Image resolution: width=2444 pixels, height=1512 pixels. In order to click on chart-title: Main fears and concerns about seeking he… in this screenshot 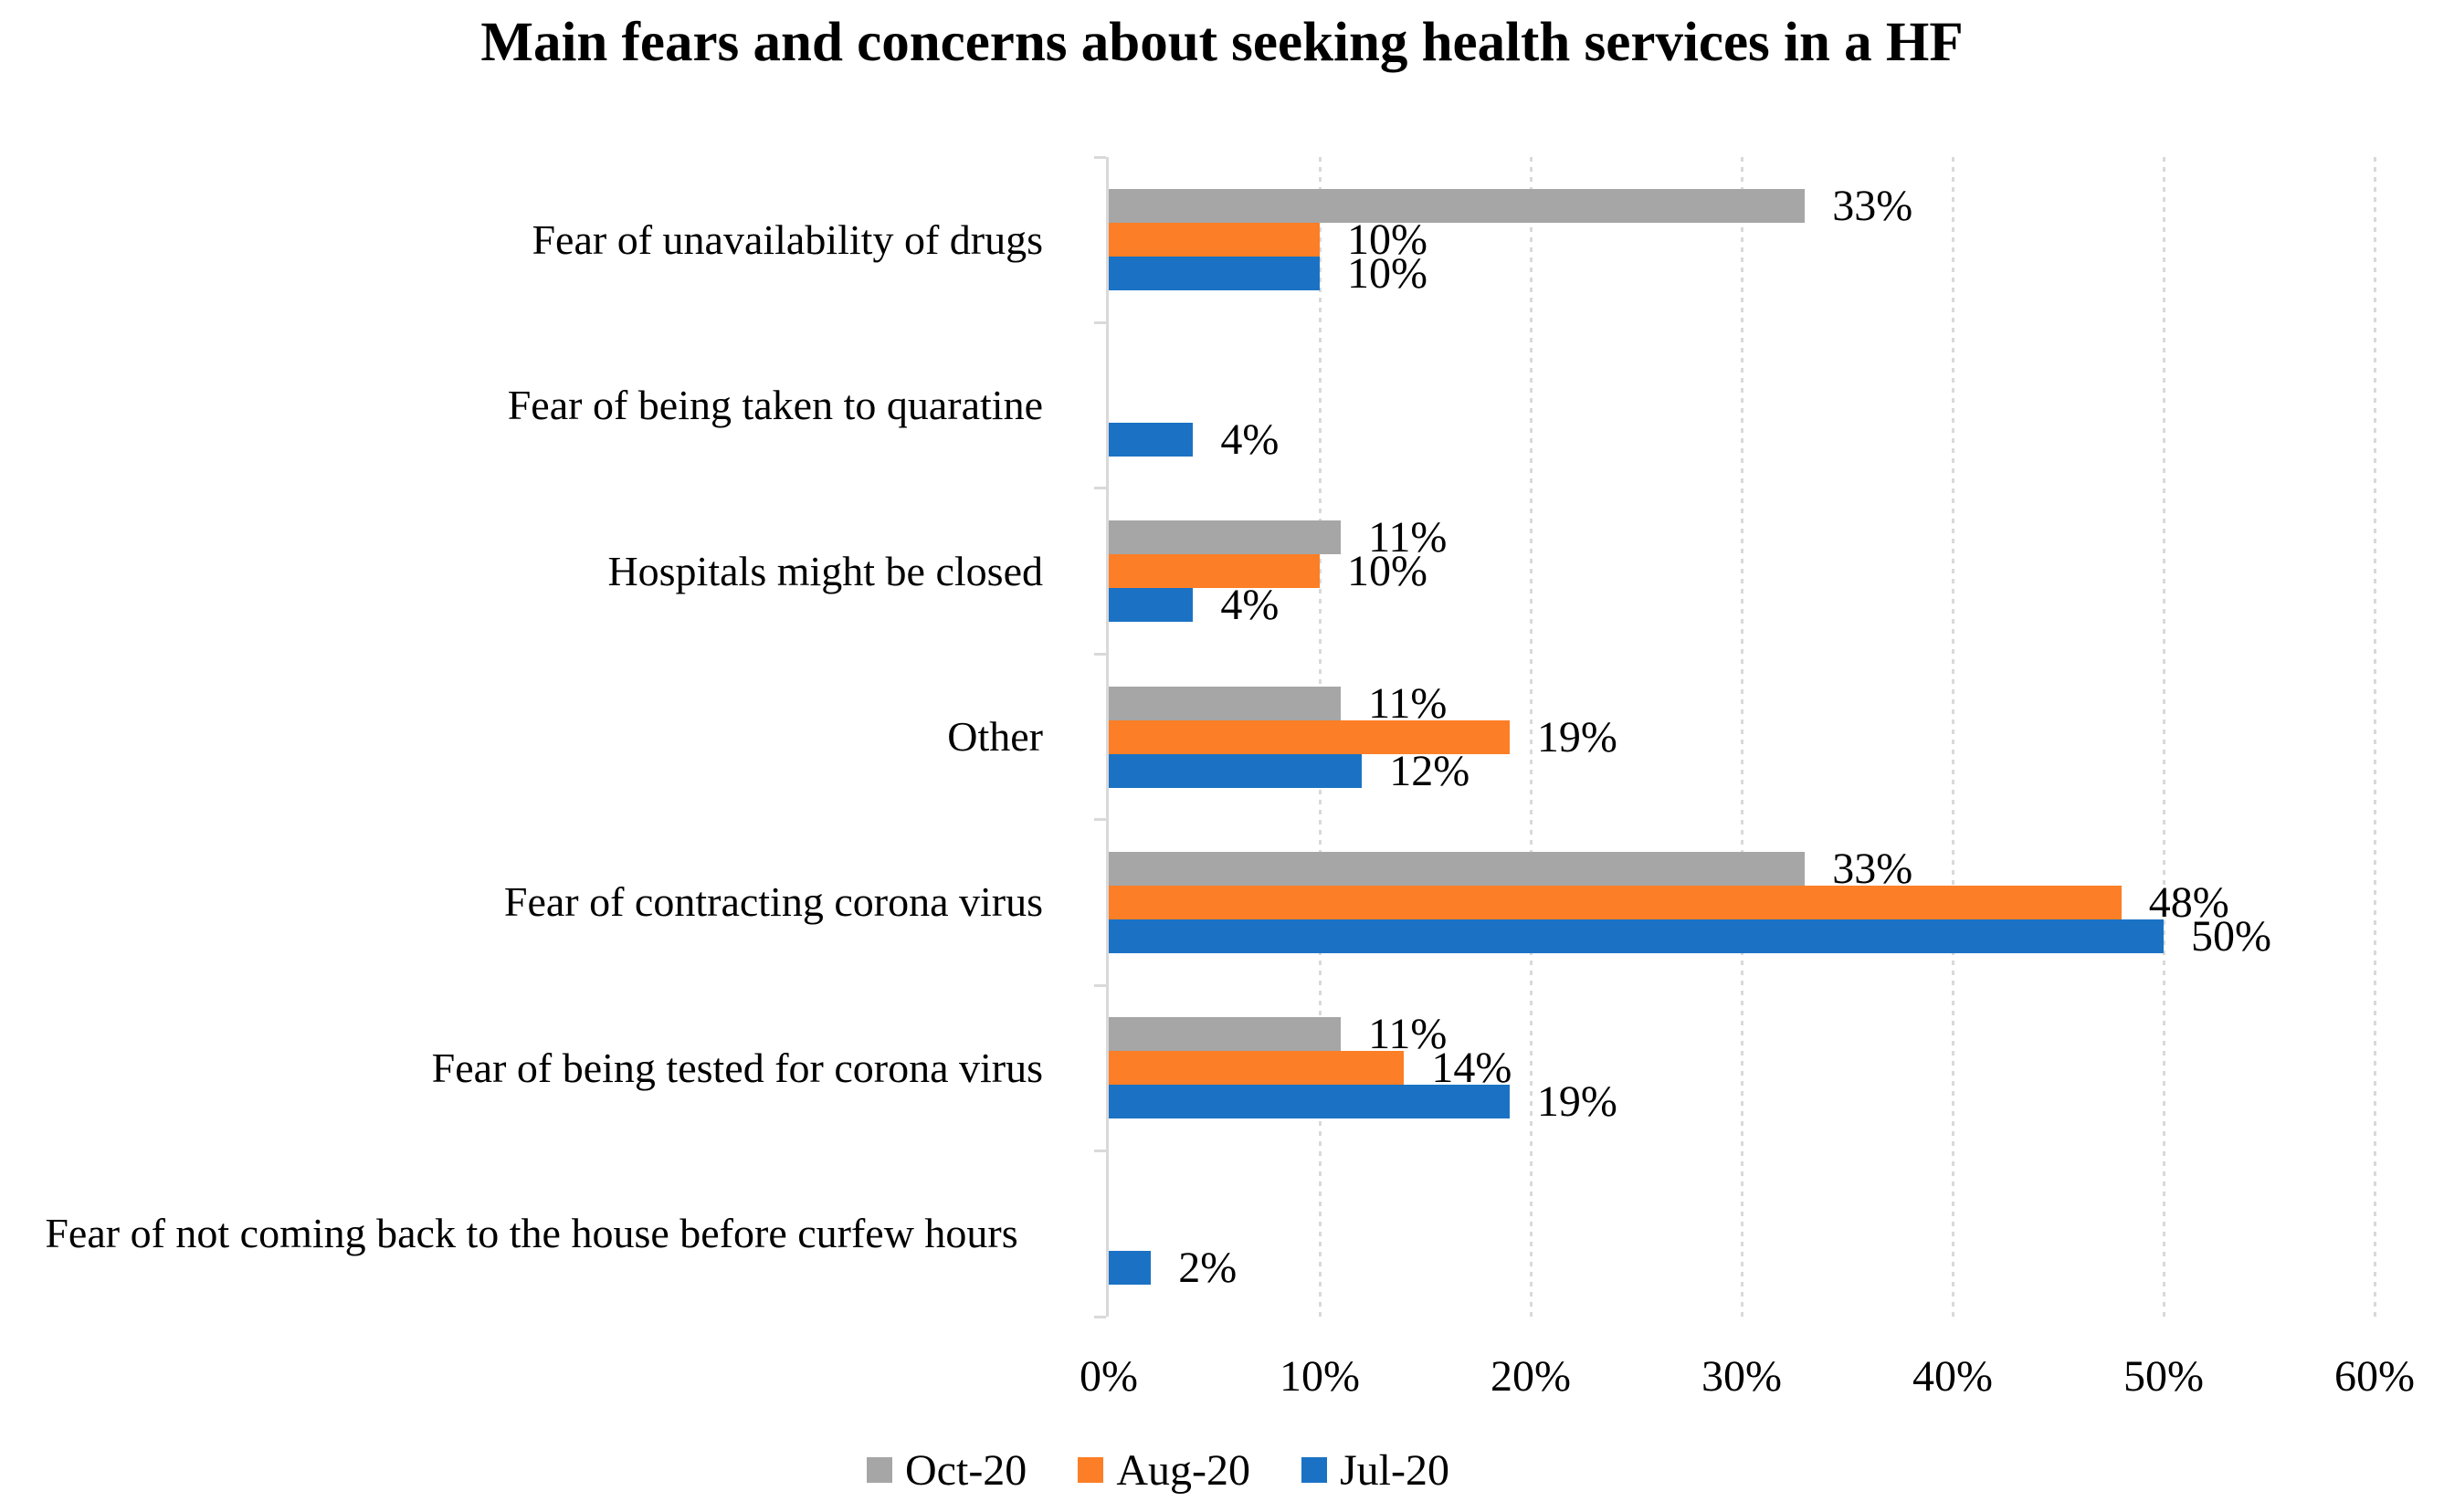, I will do `click(1222, 42)`.